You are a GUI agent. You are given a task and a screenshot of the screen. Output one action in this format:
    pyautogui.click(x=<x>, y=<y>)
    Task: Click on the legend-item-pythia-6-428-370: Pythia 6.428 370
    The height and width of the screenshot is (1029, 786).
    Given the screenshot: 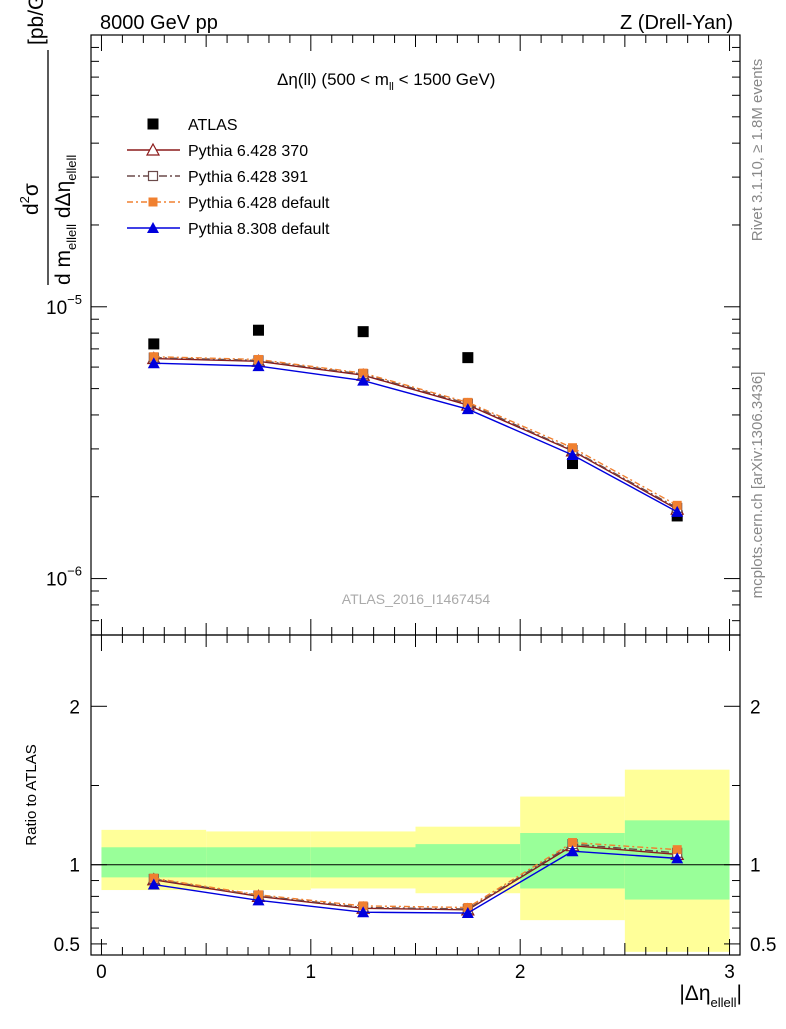 What is the action you would take?
    pyautogui.click(x=217, y=151)
    